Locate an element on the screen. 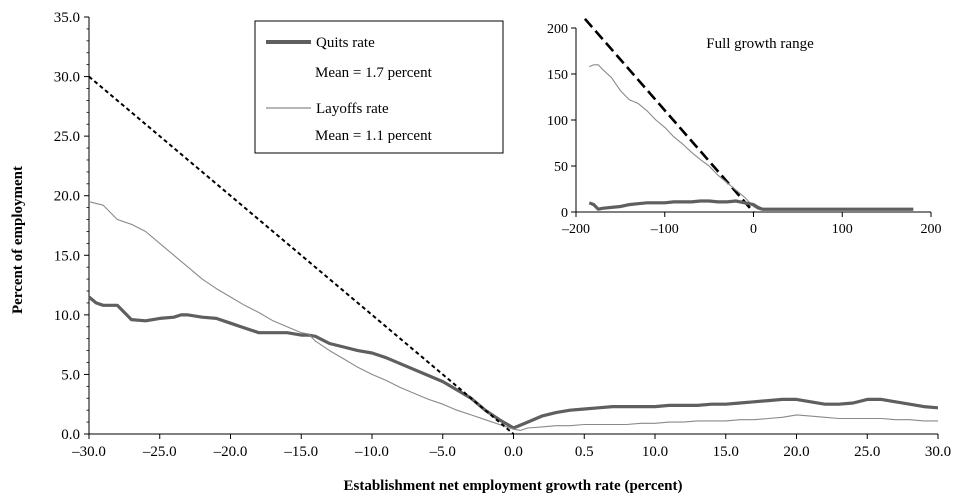 This screenshot has height=496, width=961. inset-title: Full growth range is located at coordinates (760, 44).